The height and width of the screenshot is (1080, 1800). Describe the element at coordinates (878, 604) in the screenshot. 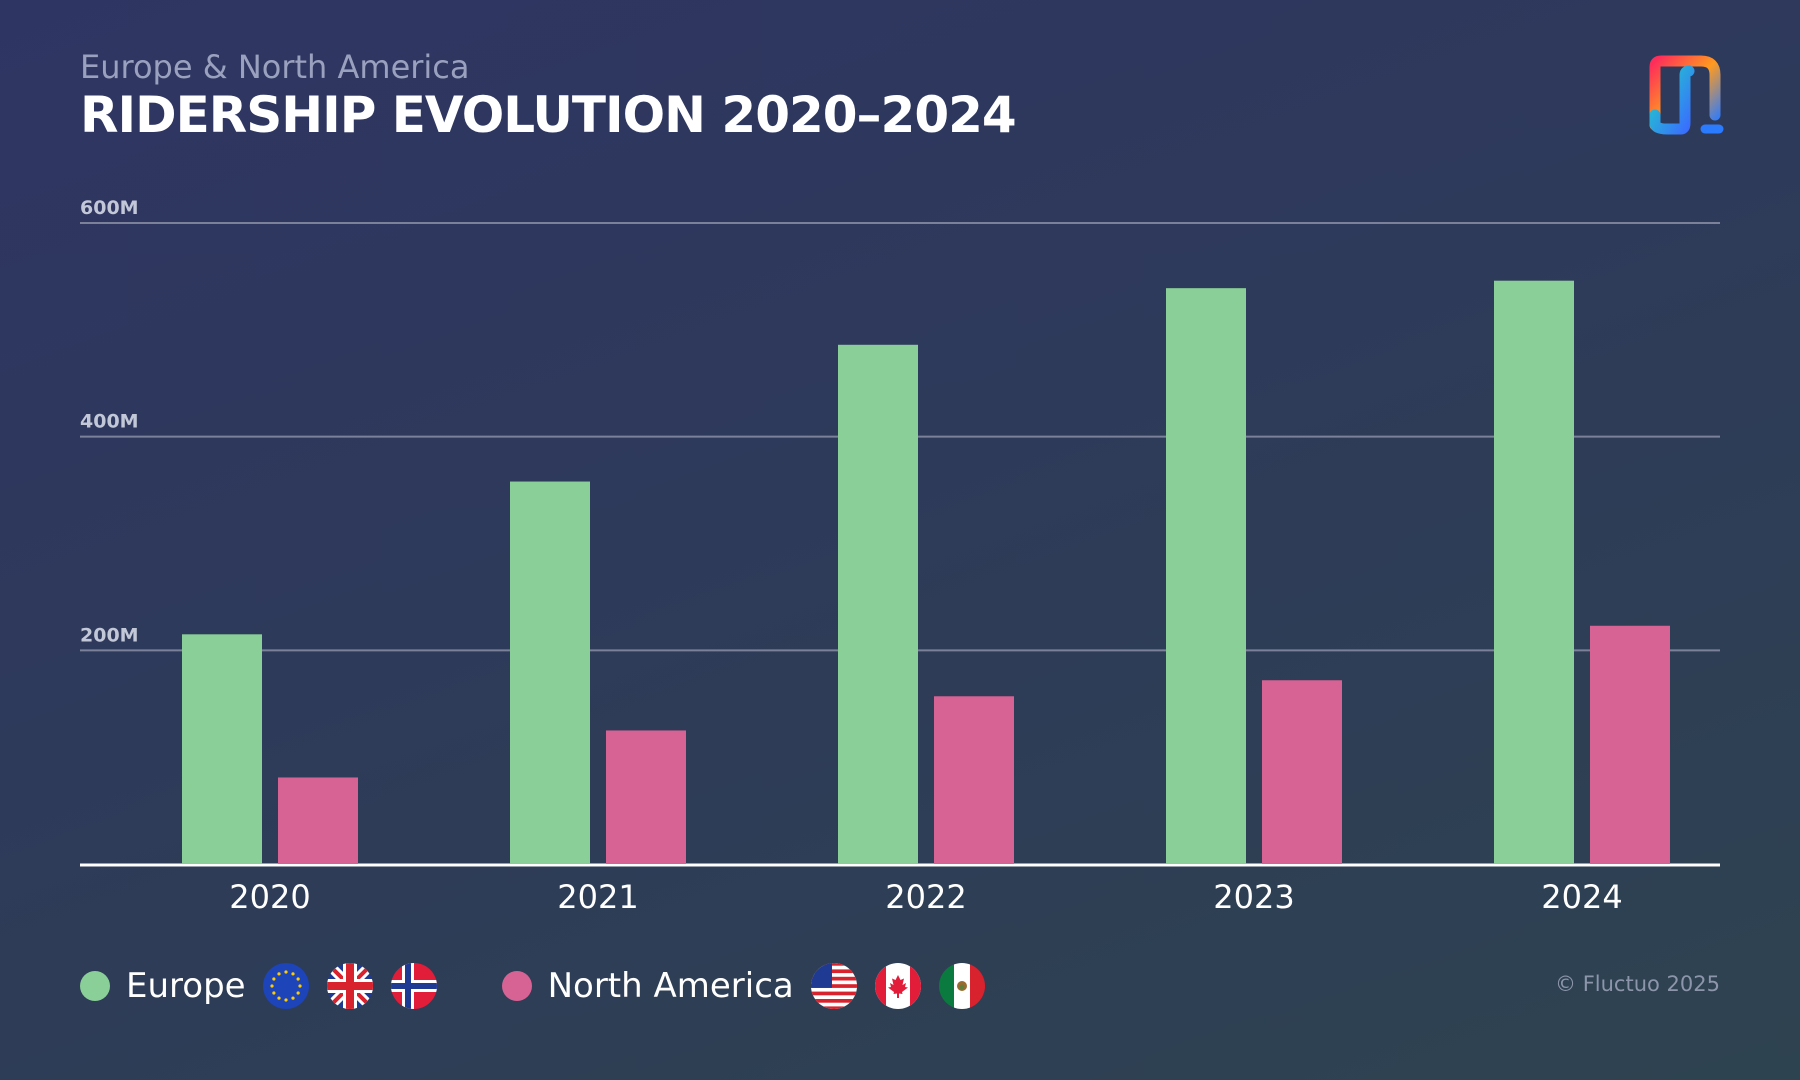

I see `bar-europe-2022` at that location.